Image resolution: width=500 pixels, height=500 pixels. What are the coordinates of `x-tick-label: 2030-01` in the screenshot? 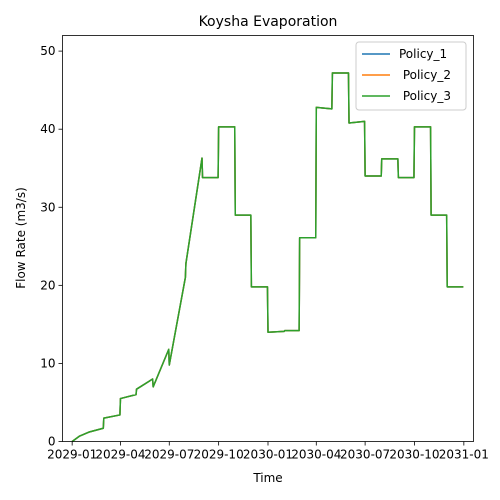 It's located at (268, 455).